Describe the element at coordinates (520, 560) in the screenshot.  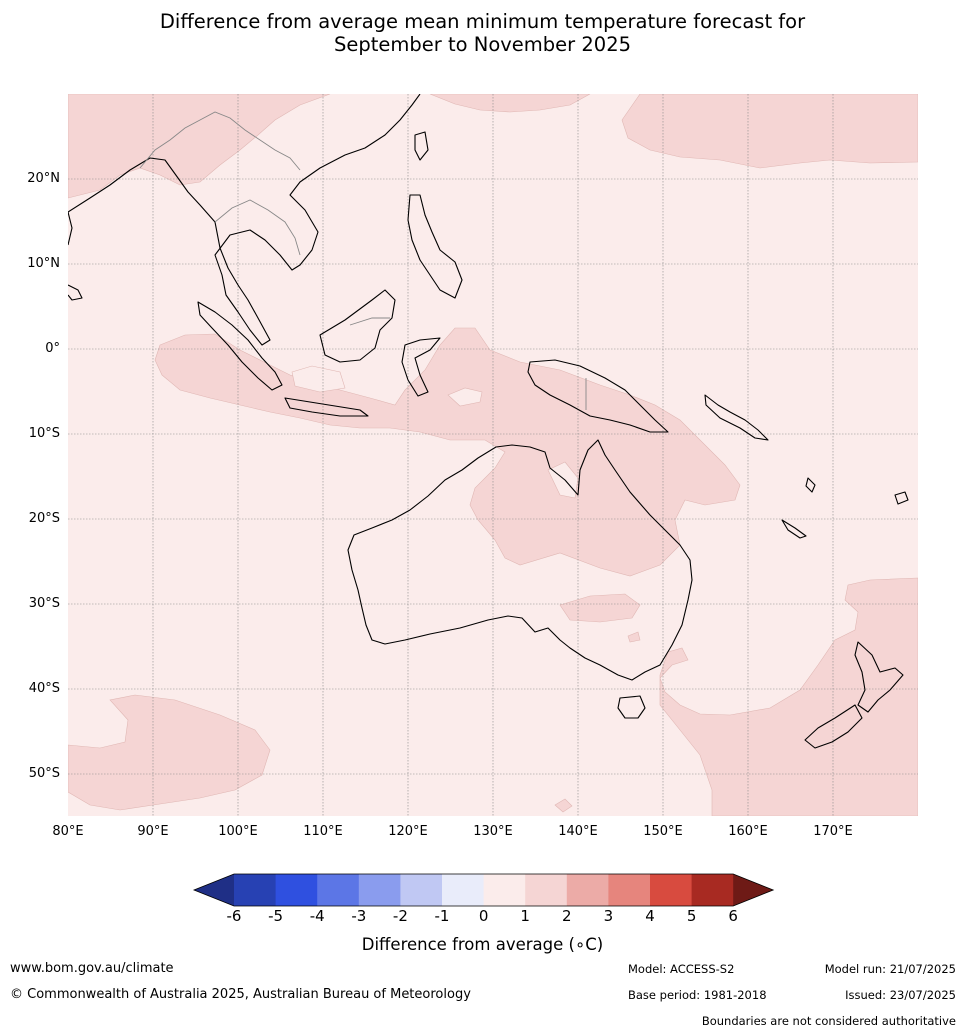
I see `australia-coast` at that location.